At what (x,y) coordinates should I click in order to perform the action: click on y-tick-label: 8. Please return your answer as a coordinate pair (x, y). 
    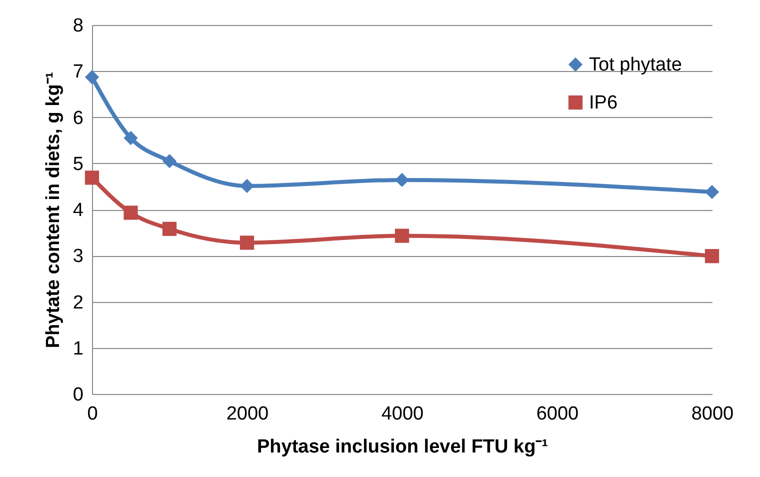
    Looking at the image, I should click on (78, 26).